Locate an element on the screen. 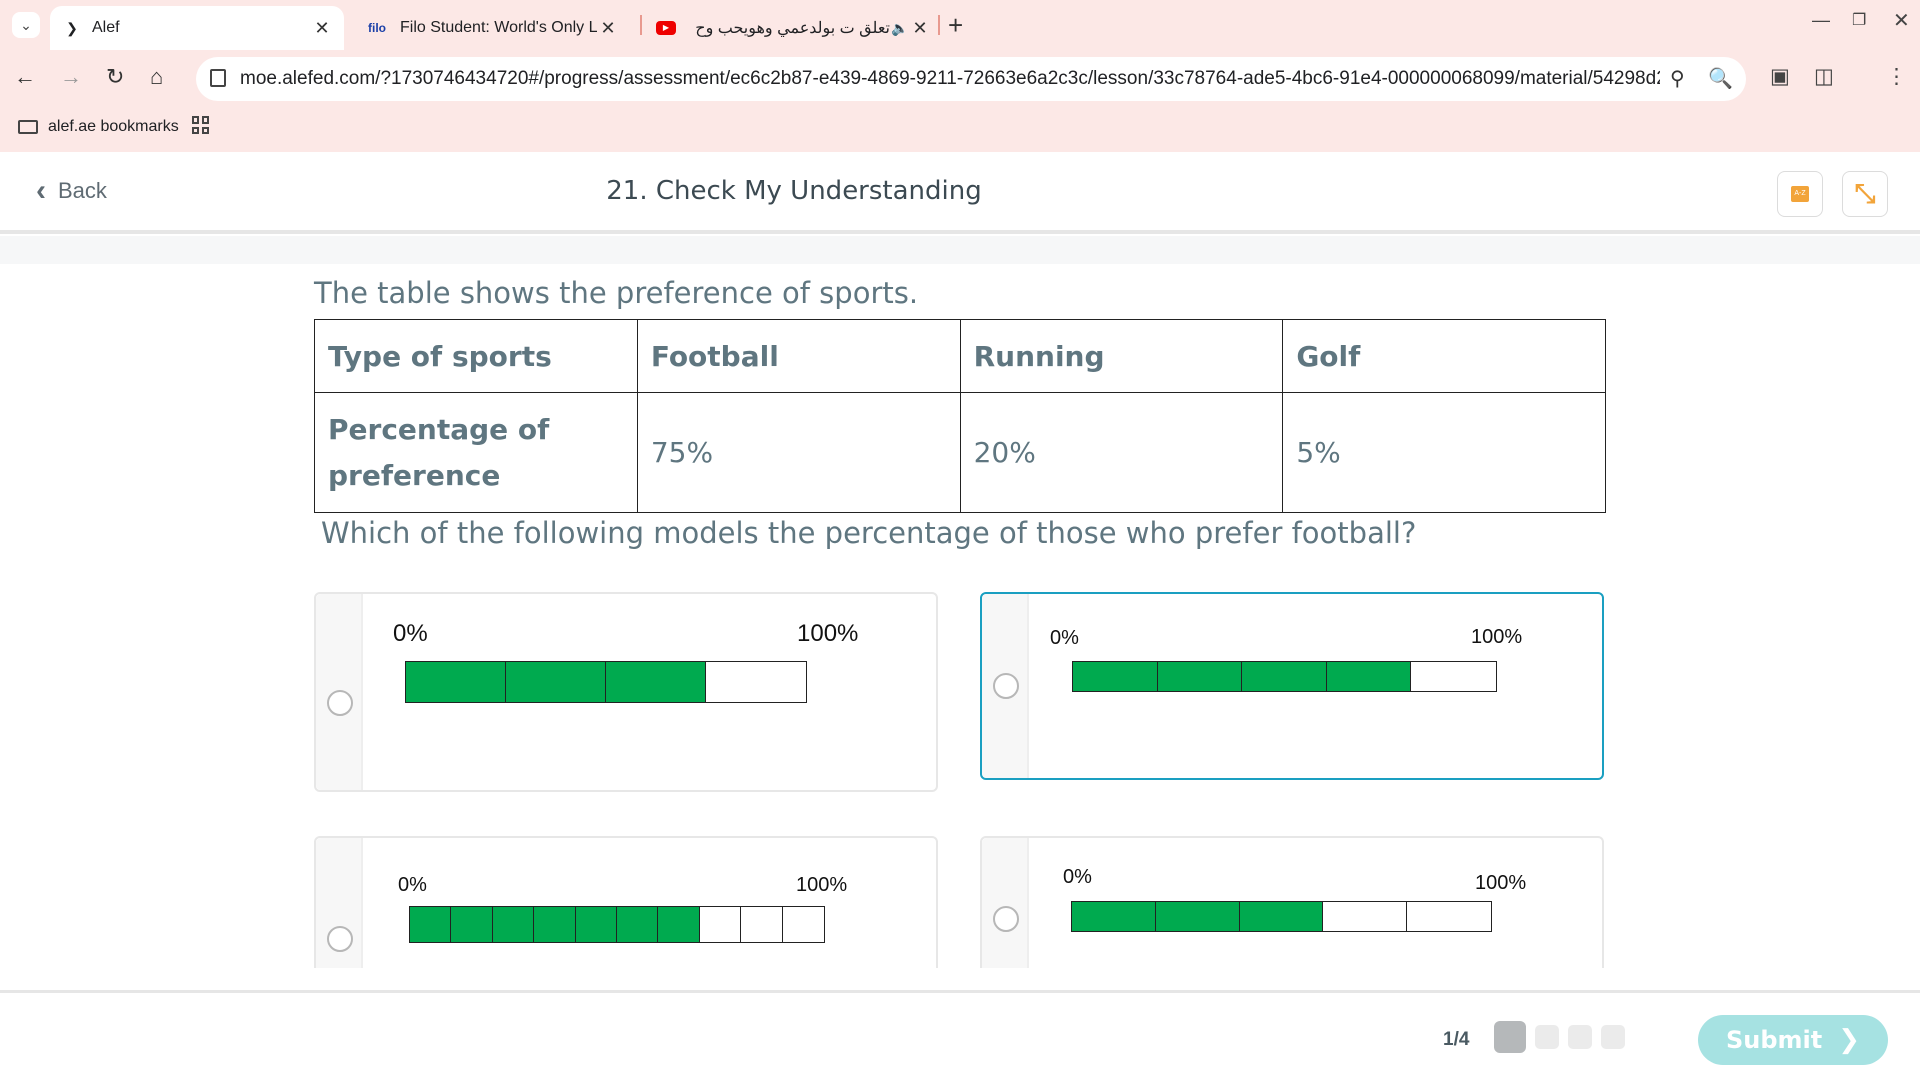 Image resolution: width=1920 pixels, height=1080 pixels. folder-icon is located at coordinates (28, 127).